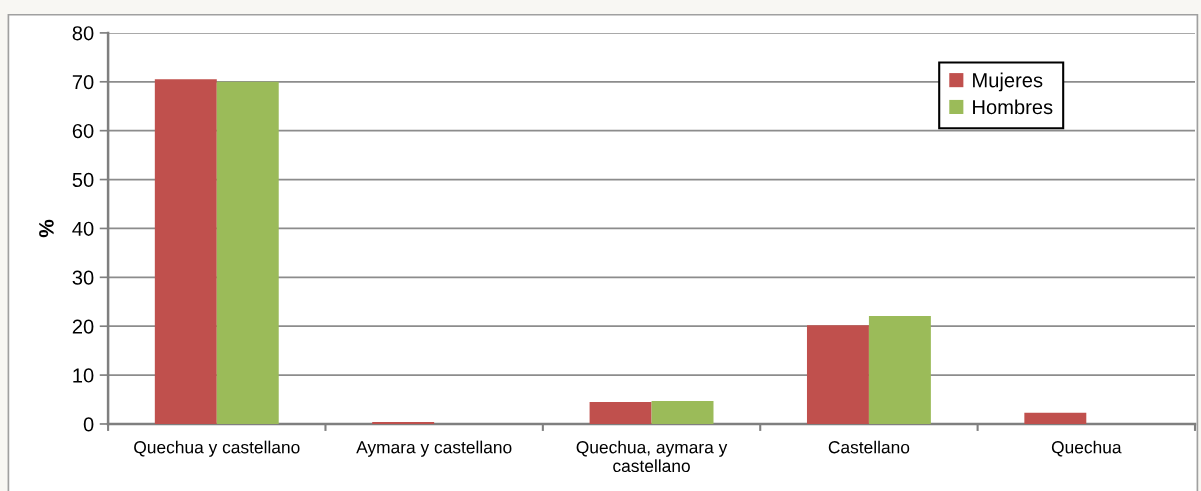  What do you see at coordinates (652, 456) in the screenshot?
I see `x-tick-label: Quechua, aymara y castellano` at bounding box center [652, 456].